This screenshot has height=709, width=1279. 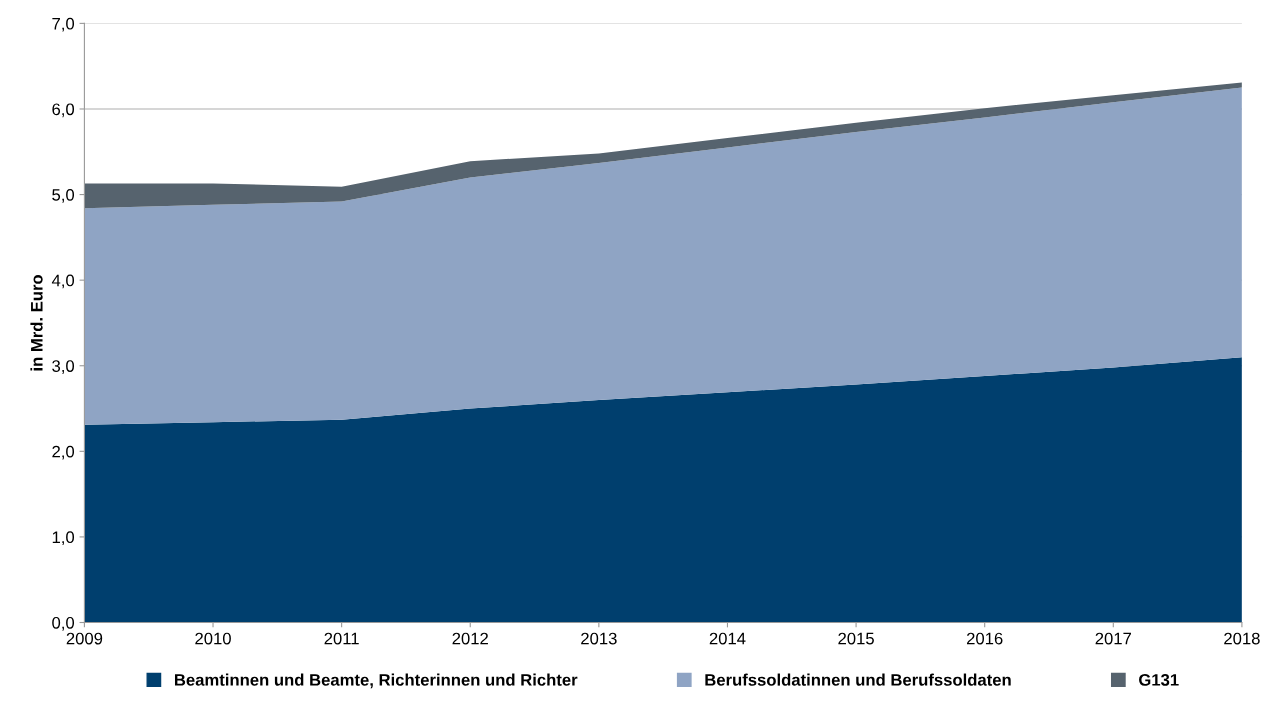 I want to click on x-tick-label: 2018, so click(x=1242, y=638).